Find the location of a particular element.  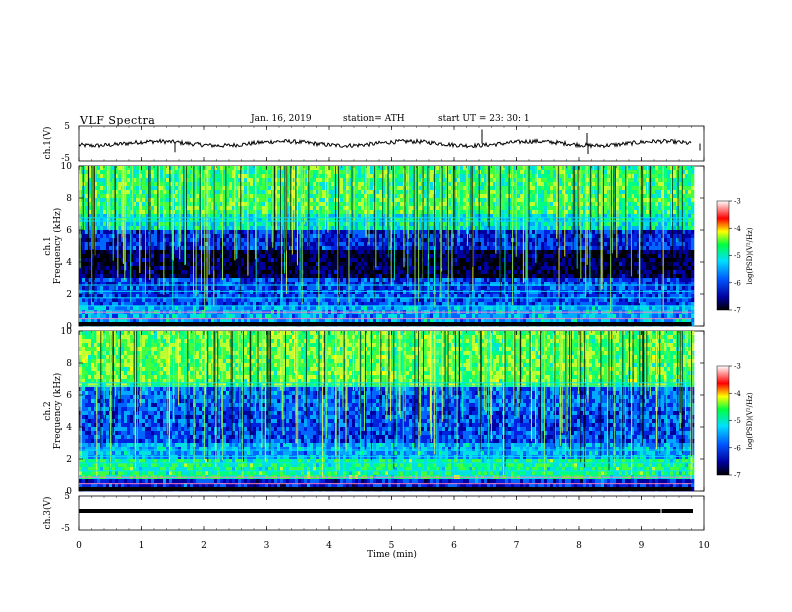

ch3-waveform-line is located at coordinates (386, 511).